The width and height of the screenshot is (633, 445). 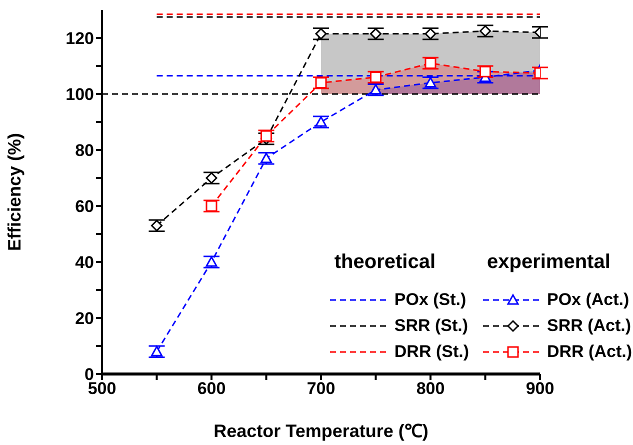 I want to click on annotation: theoretical, so click(x=385, y=262).